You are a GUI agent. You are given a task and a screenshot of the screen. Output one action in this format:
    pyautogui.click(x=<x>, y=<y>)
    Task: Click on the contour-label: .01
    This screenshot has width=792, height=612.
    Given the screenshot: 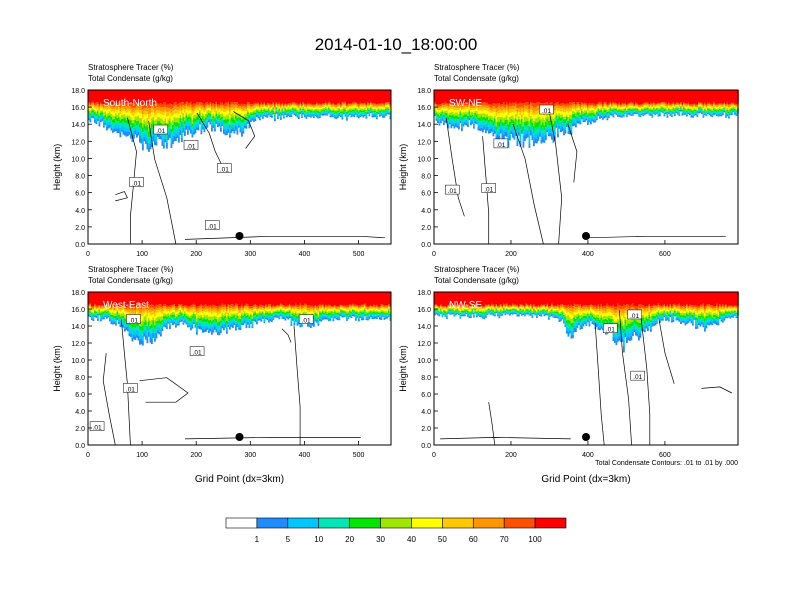 What is the action you would take?
    pyautogui.click(x=224, y=170)
    